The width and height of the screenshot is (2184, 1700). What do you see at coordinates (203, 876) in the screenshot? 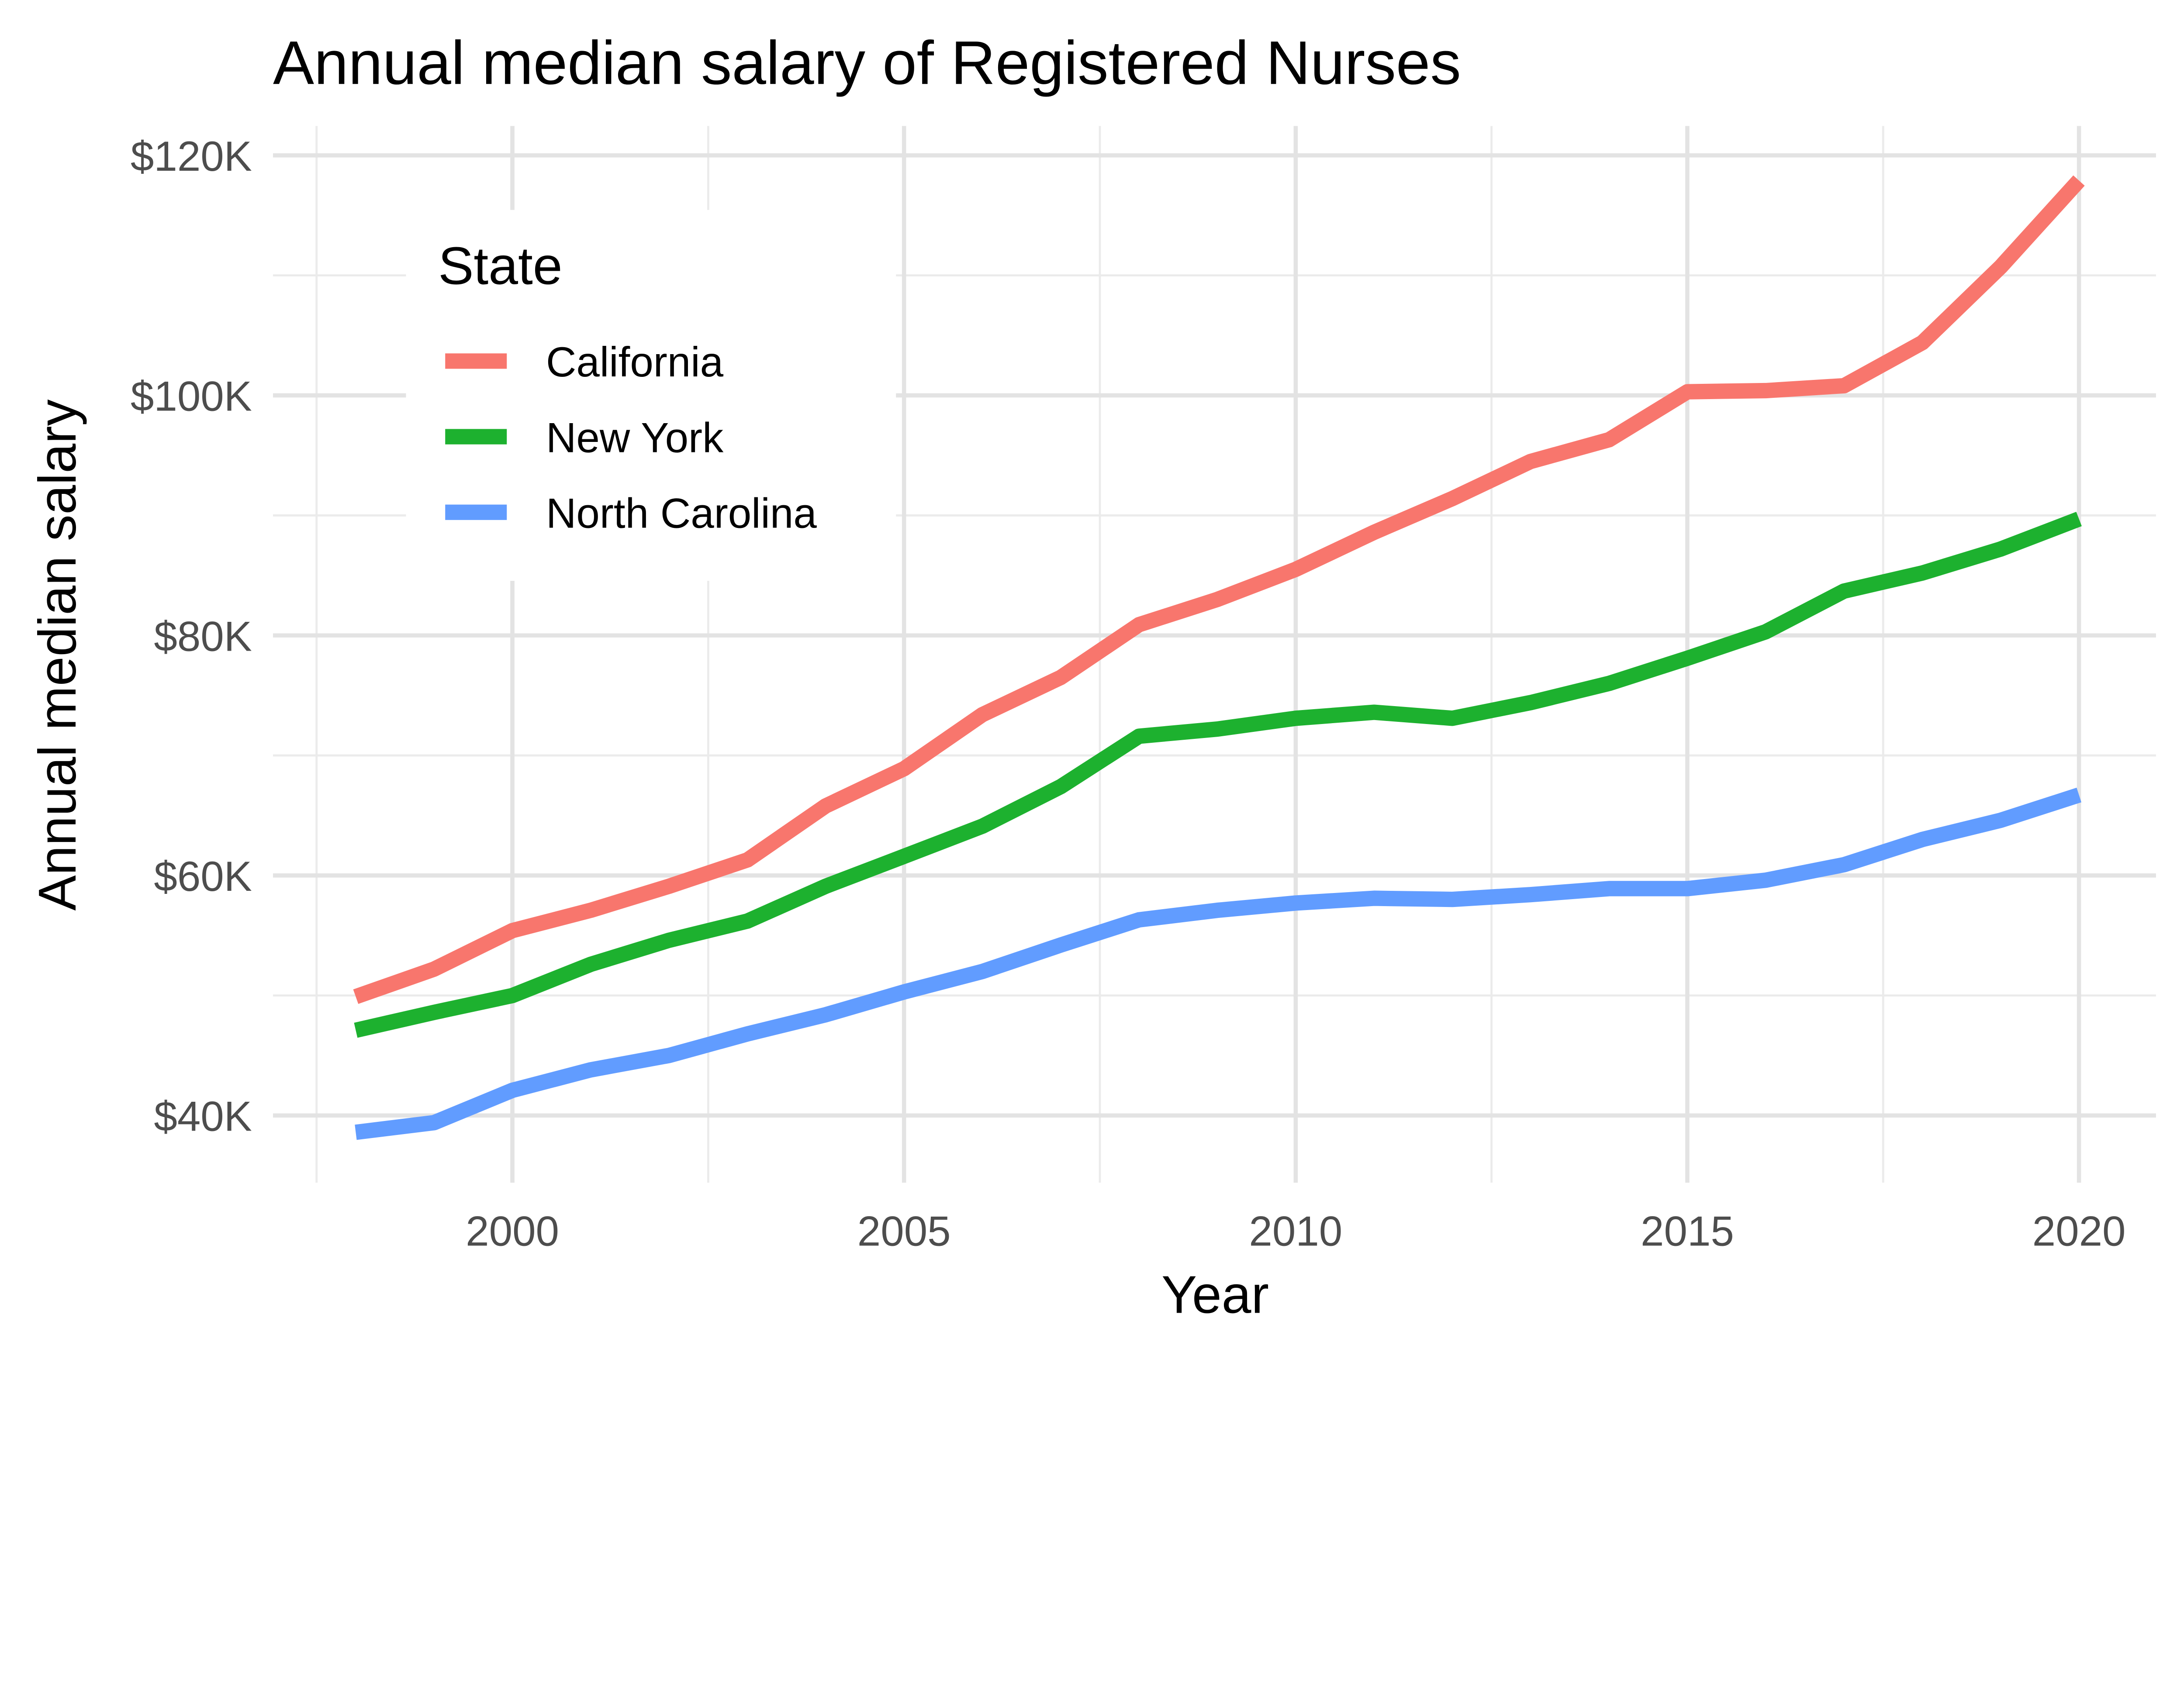
I see `y-tick-label: $60K` at bounding box center [203, 876].